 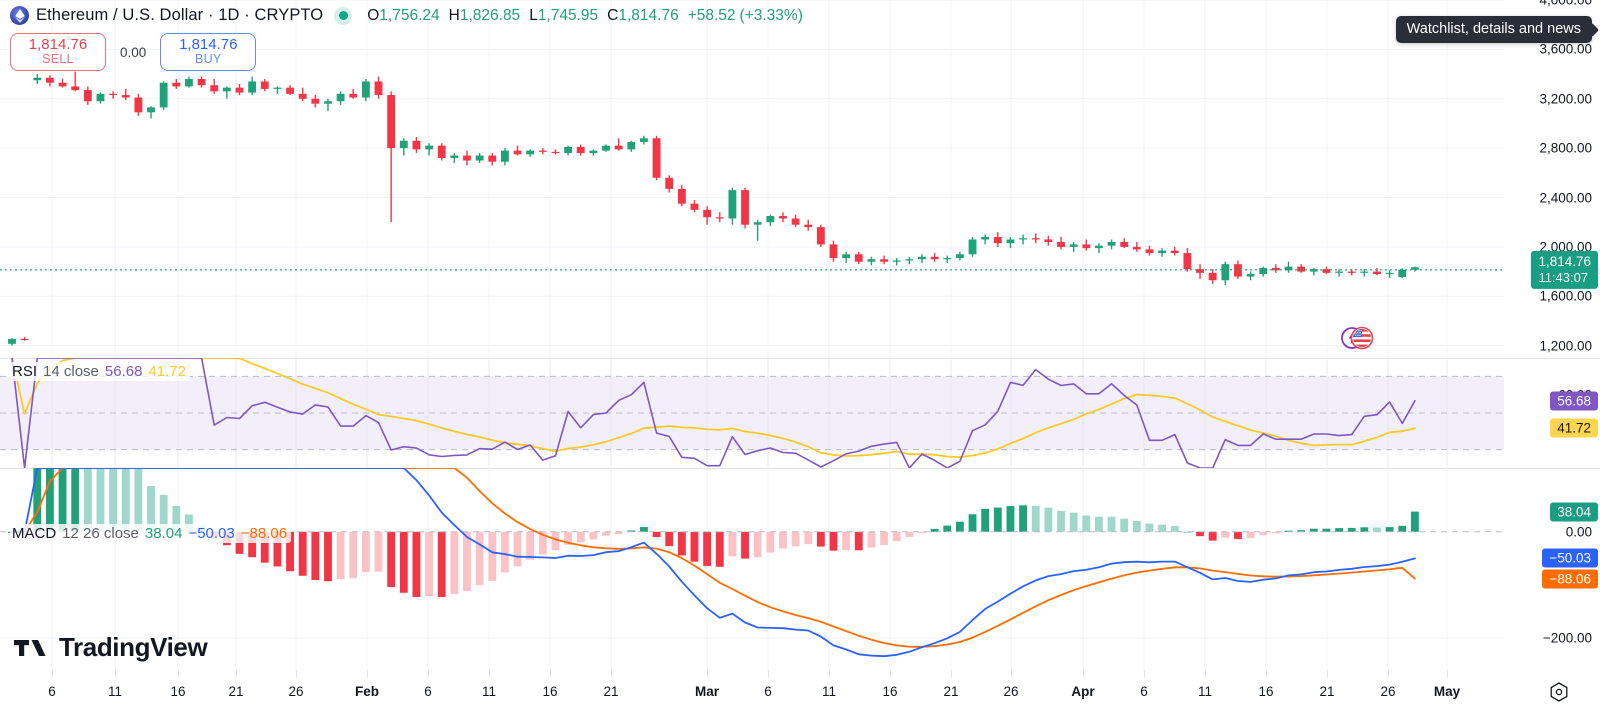 What do you see at coordinates (490, 15) in the screenshot?
I see `ohlc-value-high: 1,826.85` at bounding box center [490, 15].